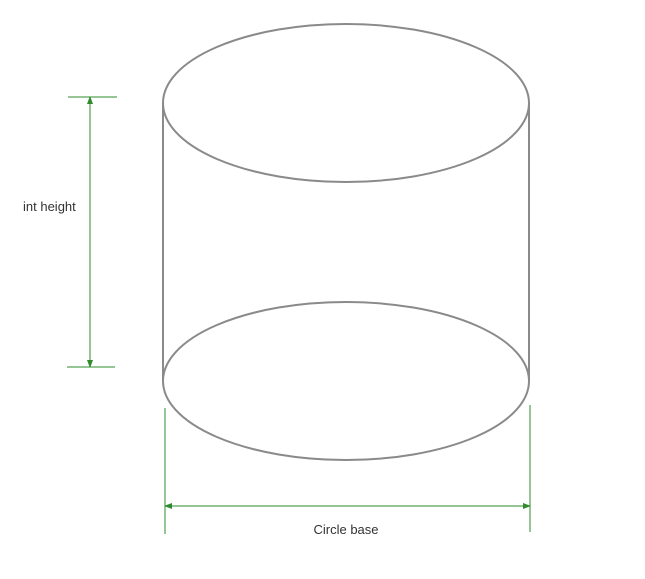 Image resolution: width=645 pixels, height=579 pixels. What do you see at coordinates (92, 232) in the screenshot?
I see `height-dimension` at bounding box center [92, 232].